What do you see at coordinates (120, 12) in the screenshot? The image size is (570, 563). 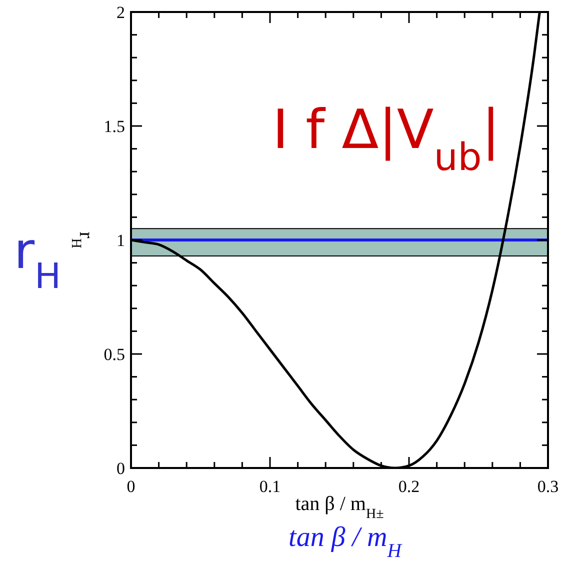 I see `y-tick-label: 2` at bounding box center [120, 12].